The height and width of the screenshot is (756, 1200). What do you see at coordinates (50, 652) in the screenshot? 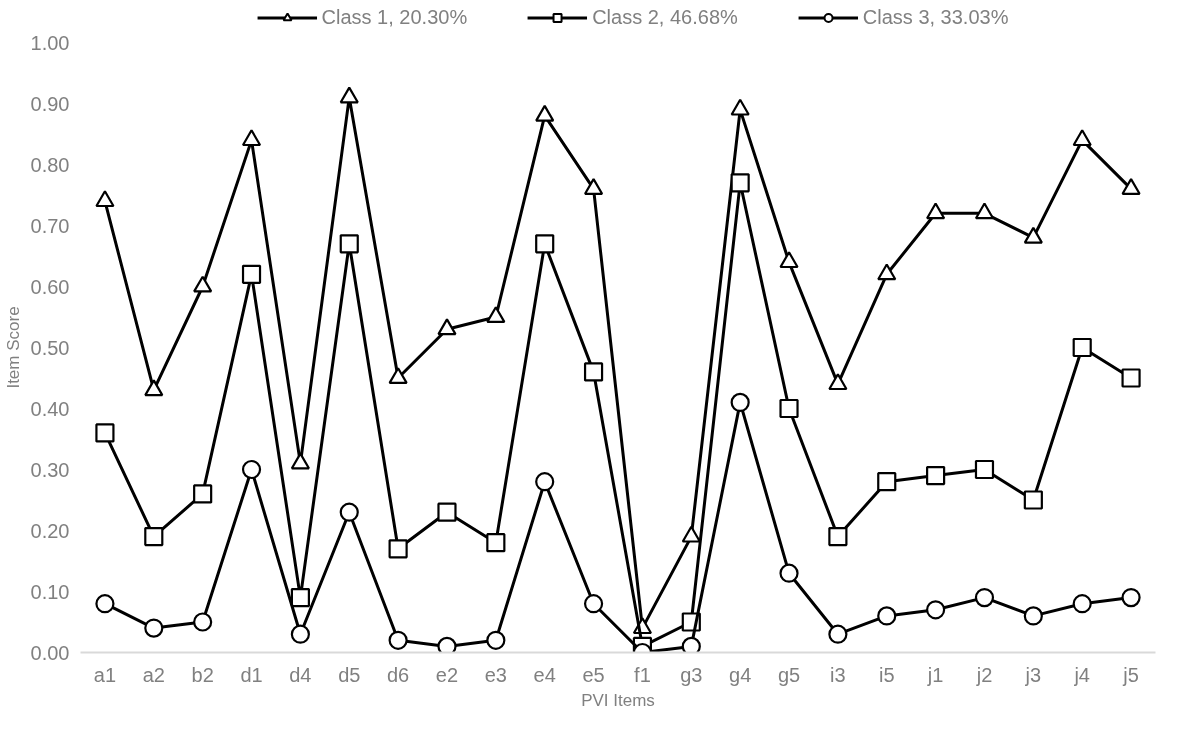
I see `y-tick-label: 0.00` at bounding box center [50, 652].